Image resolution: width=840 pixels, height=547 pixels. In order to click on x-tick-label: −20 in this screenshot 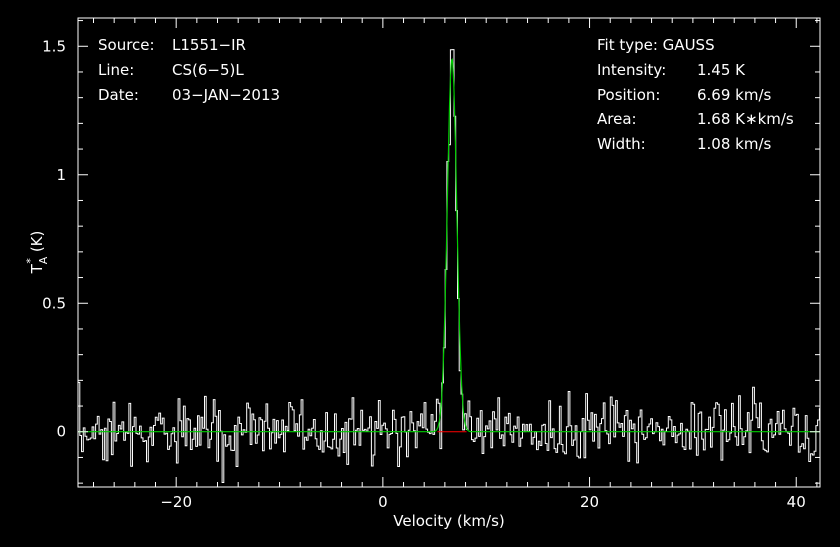, I will do `click(176, 502)`.